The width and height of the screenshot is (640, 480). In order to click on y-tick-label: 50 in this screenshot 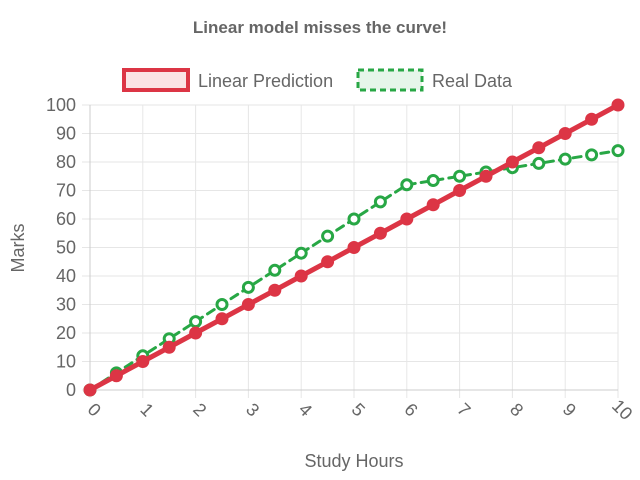, I will do `click(66, 248)`.